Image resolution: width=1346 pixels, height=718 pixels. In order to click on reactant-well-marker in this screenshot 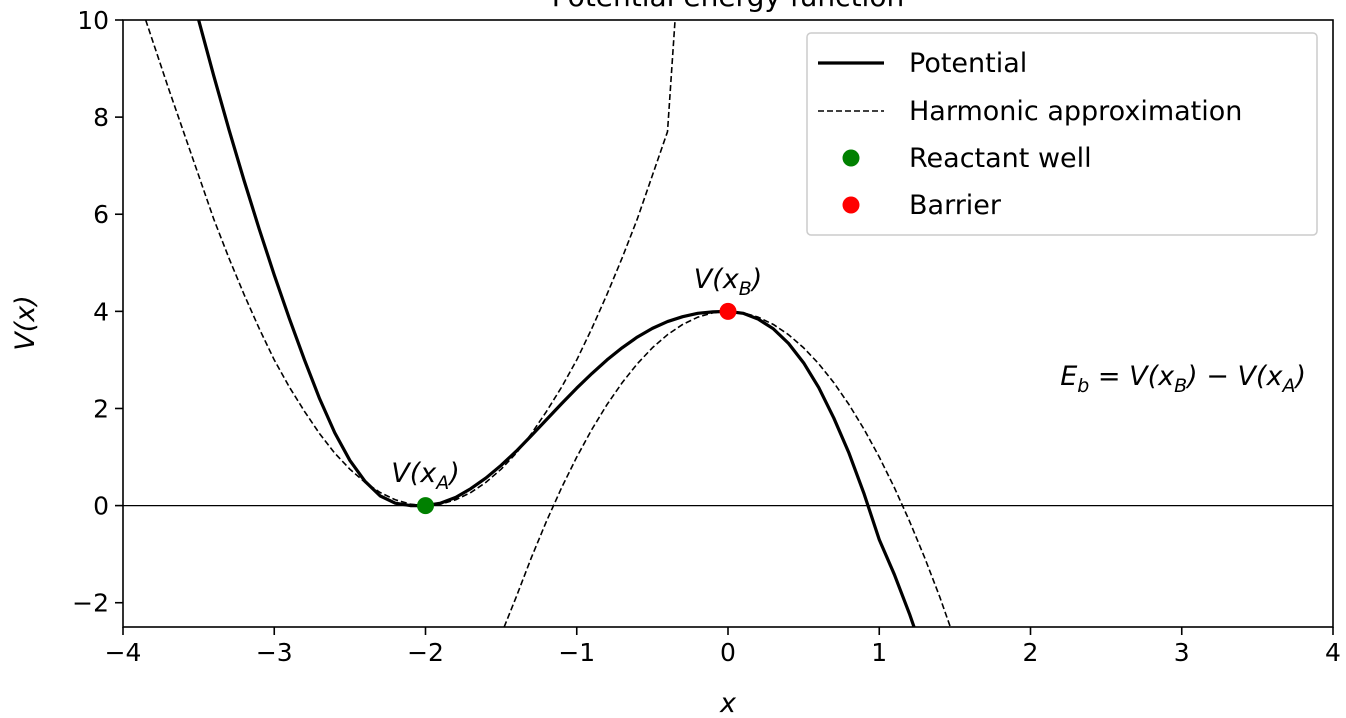, I will do `click(425, 506)`.